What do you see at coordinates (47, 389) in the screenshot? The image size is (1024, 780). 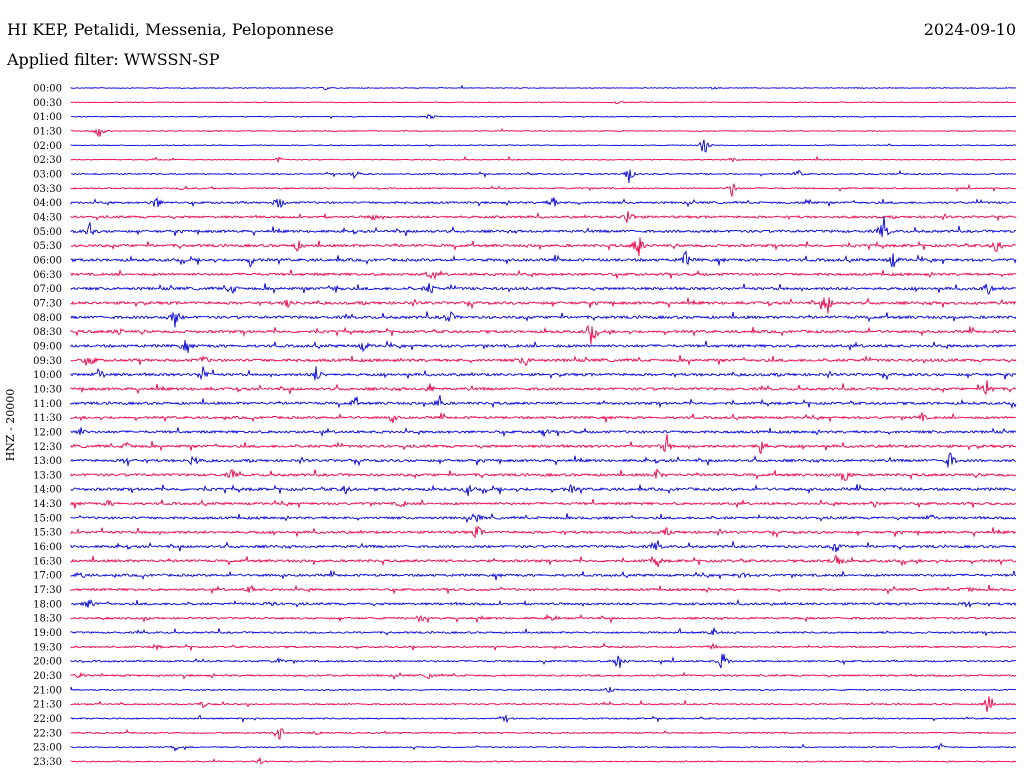 I see `row-time-label: 10:30` at bounding box center [47, 389].